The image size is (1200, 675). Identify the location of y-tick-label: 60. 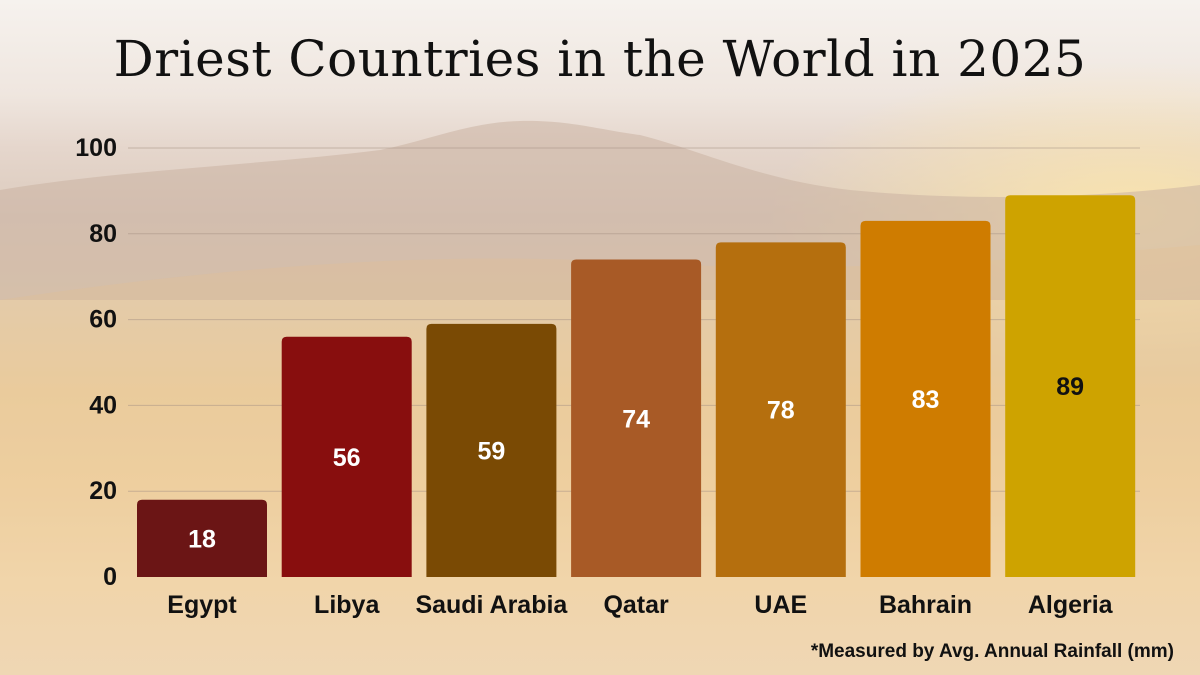
(103, 320).